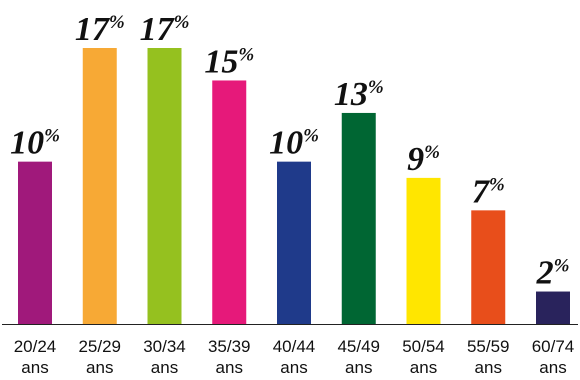  Describe the element at coordinates (165, 29) in the screenshot. I see `value-label-2: 17%` at that location.